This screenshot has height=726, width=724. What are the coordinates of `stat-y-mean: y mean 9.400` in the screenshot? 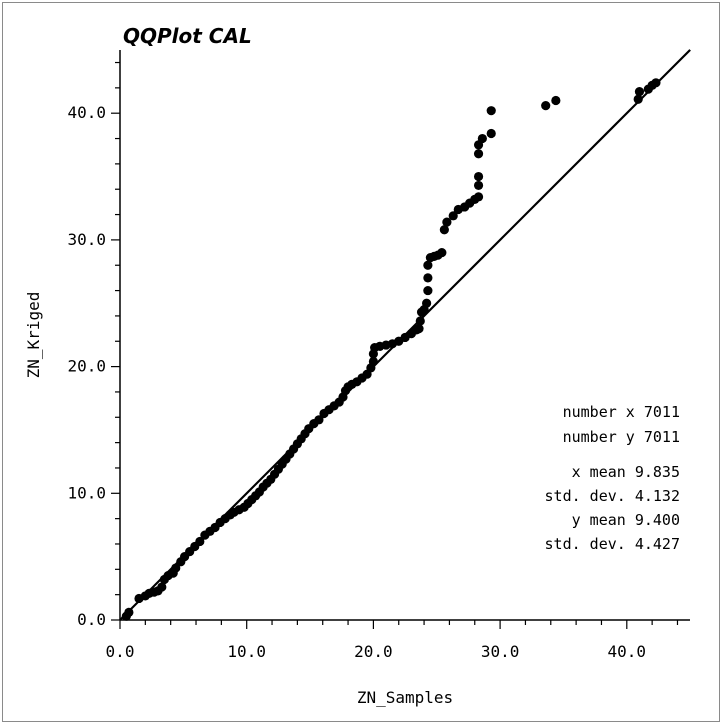 It's located at (626, 520).